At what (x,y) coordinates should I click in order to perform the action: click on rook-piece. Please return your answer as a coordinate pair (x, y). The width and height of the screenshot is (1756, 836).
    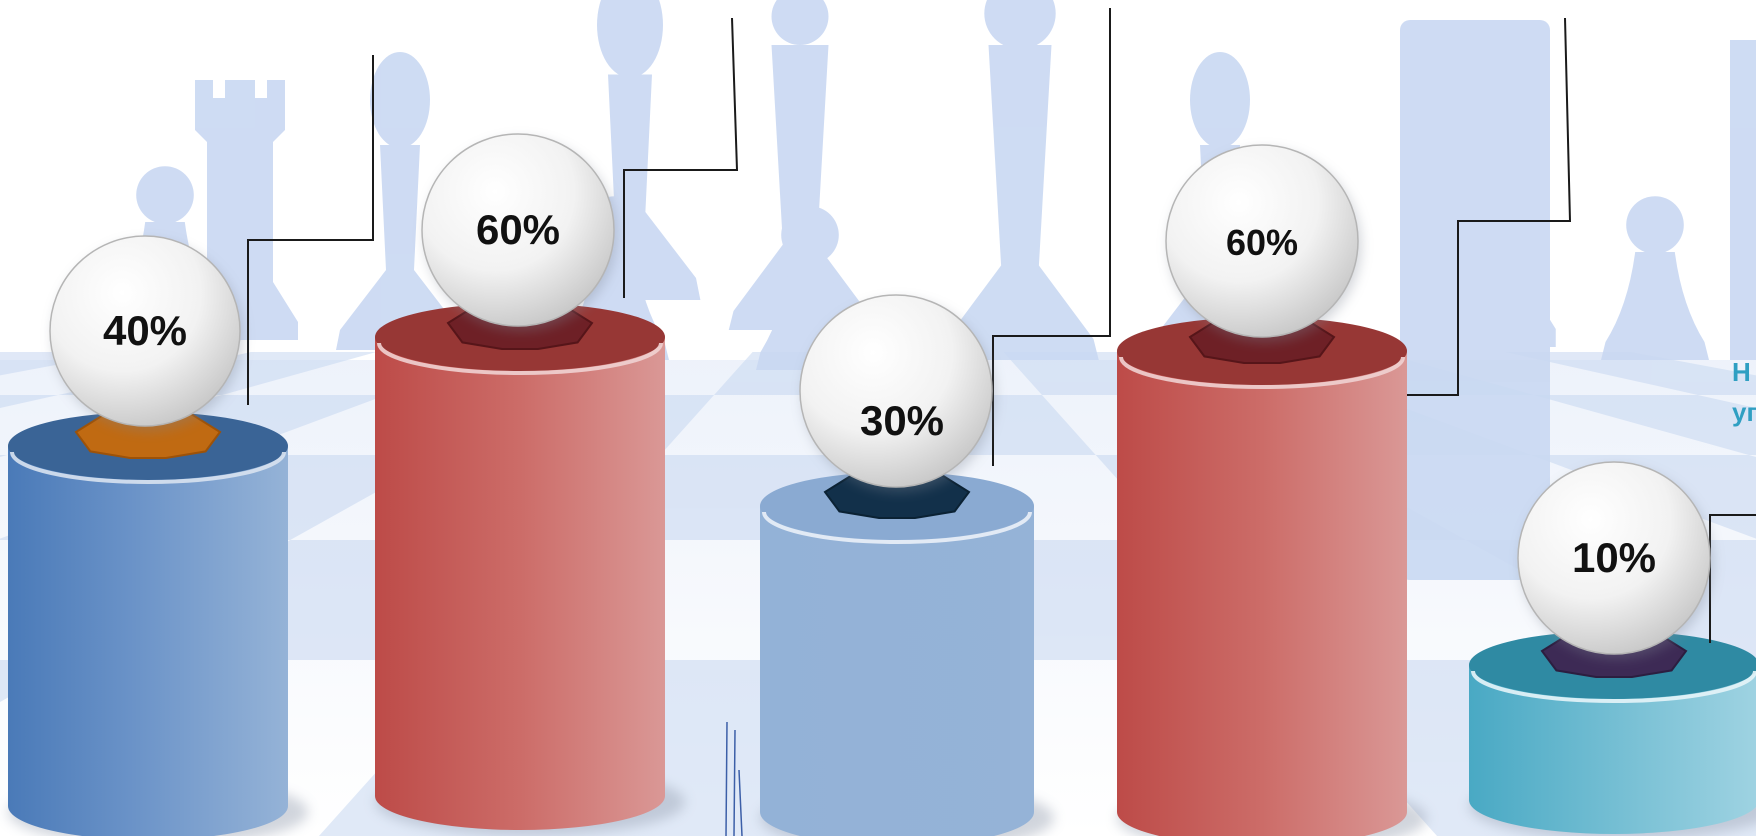
    Looking at the image, I should click on (1743, 200).